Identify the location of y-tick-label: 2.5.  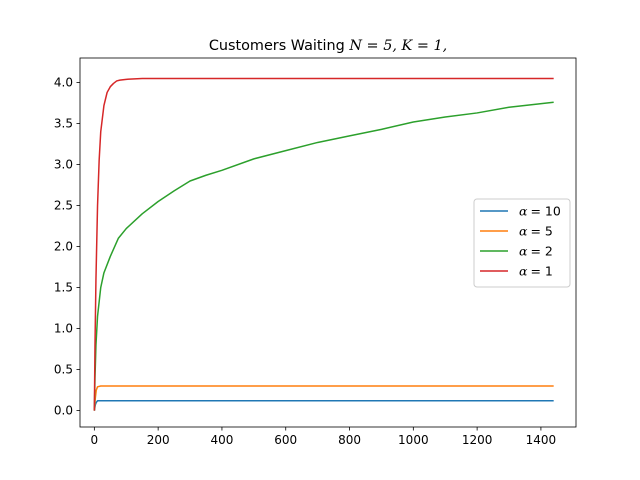
(63, 206).